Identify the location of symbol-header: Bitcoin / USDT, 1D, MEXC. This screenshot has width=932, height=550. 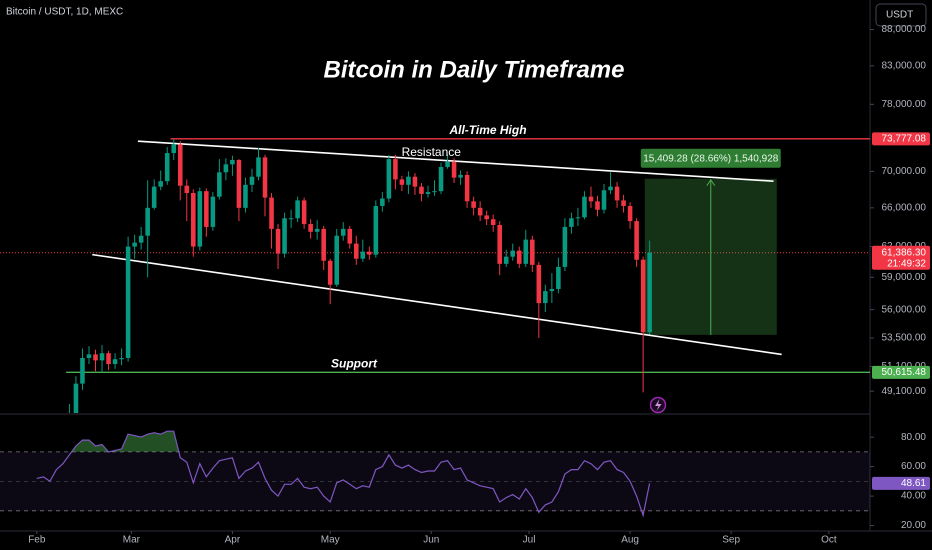
(64, 12).